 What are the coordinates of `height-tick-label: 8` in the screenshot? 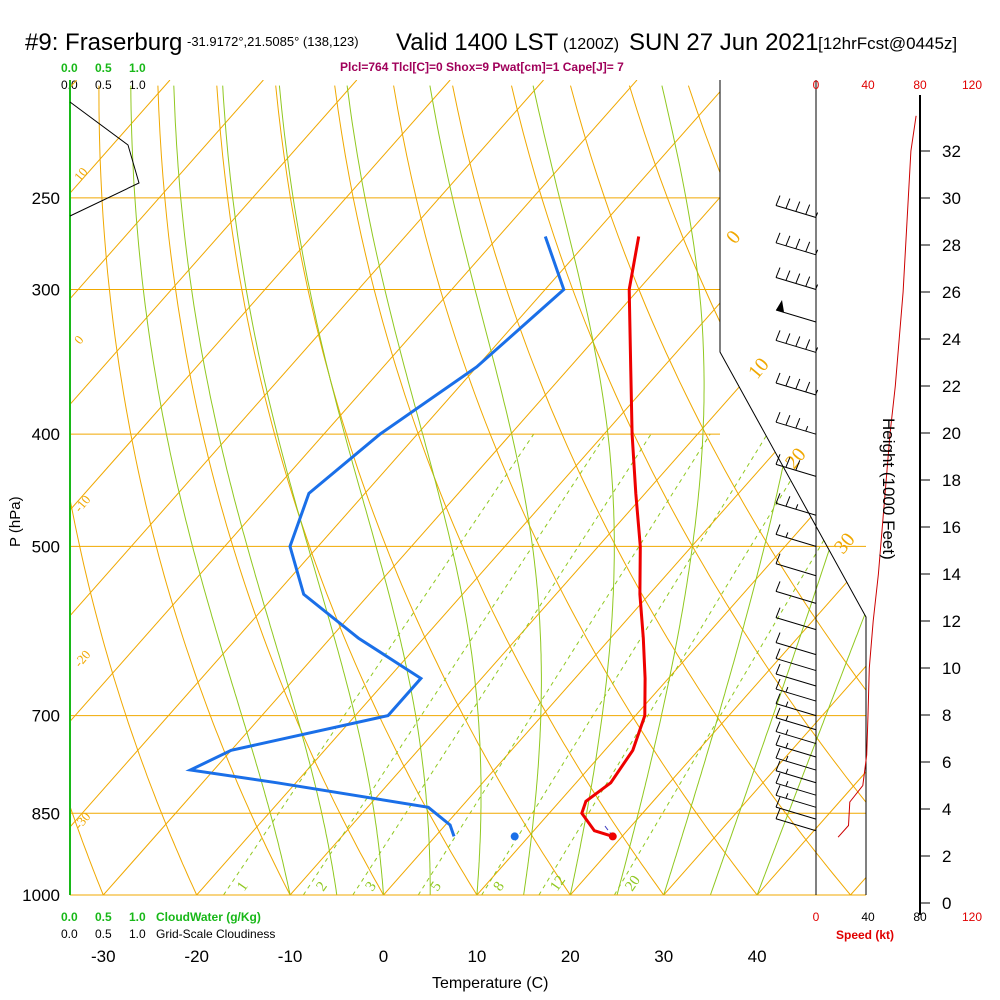 It's located at (946, 715).